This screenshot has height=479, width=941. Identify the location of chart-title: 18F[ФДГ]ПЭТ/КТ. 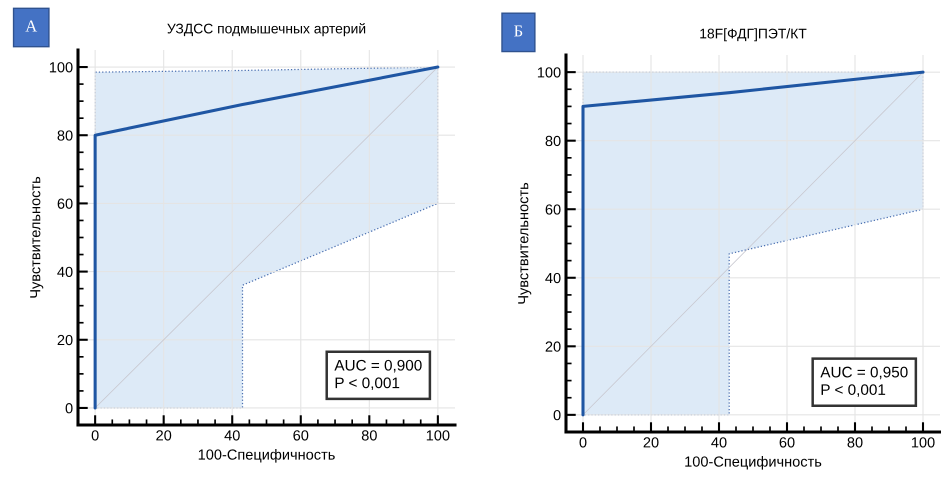
(753, 35).